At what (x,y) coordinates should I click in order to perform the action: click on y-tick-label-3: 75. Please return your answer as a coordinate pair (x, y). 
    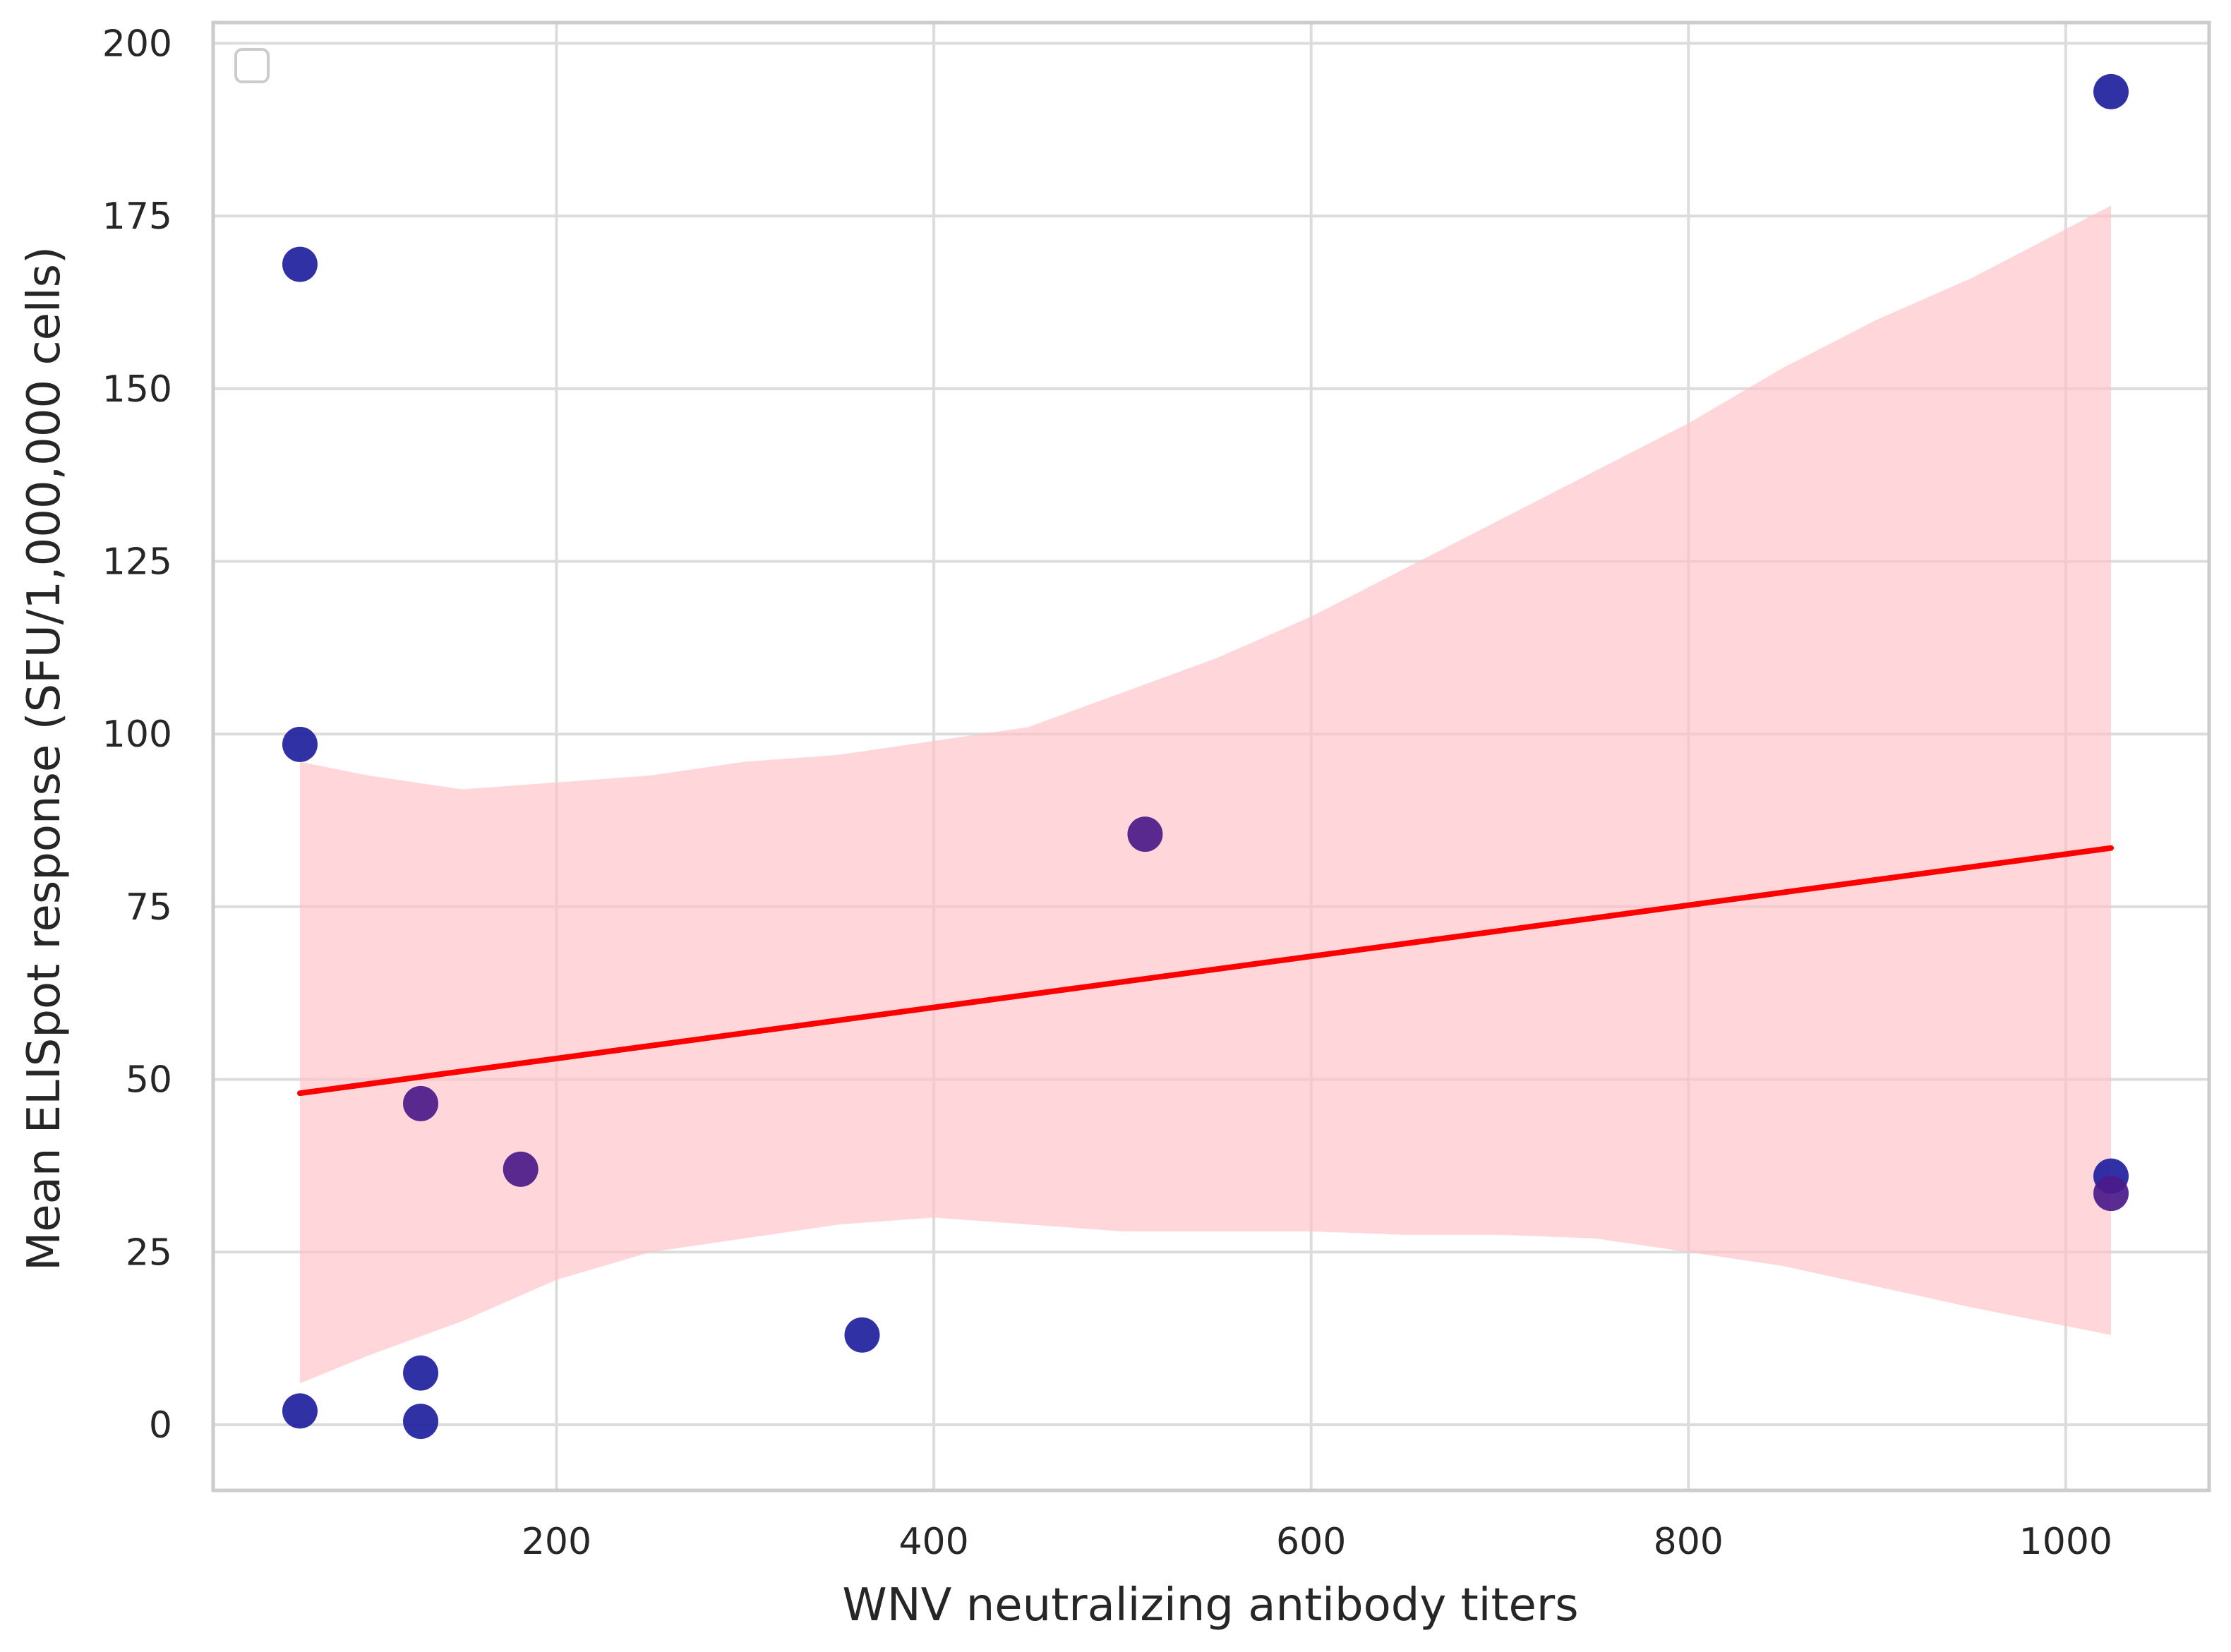
    Looking at the image, I should click on (149, 908).